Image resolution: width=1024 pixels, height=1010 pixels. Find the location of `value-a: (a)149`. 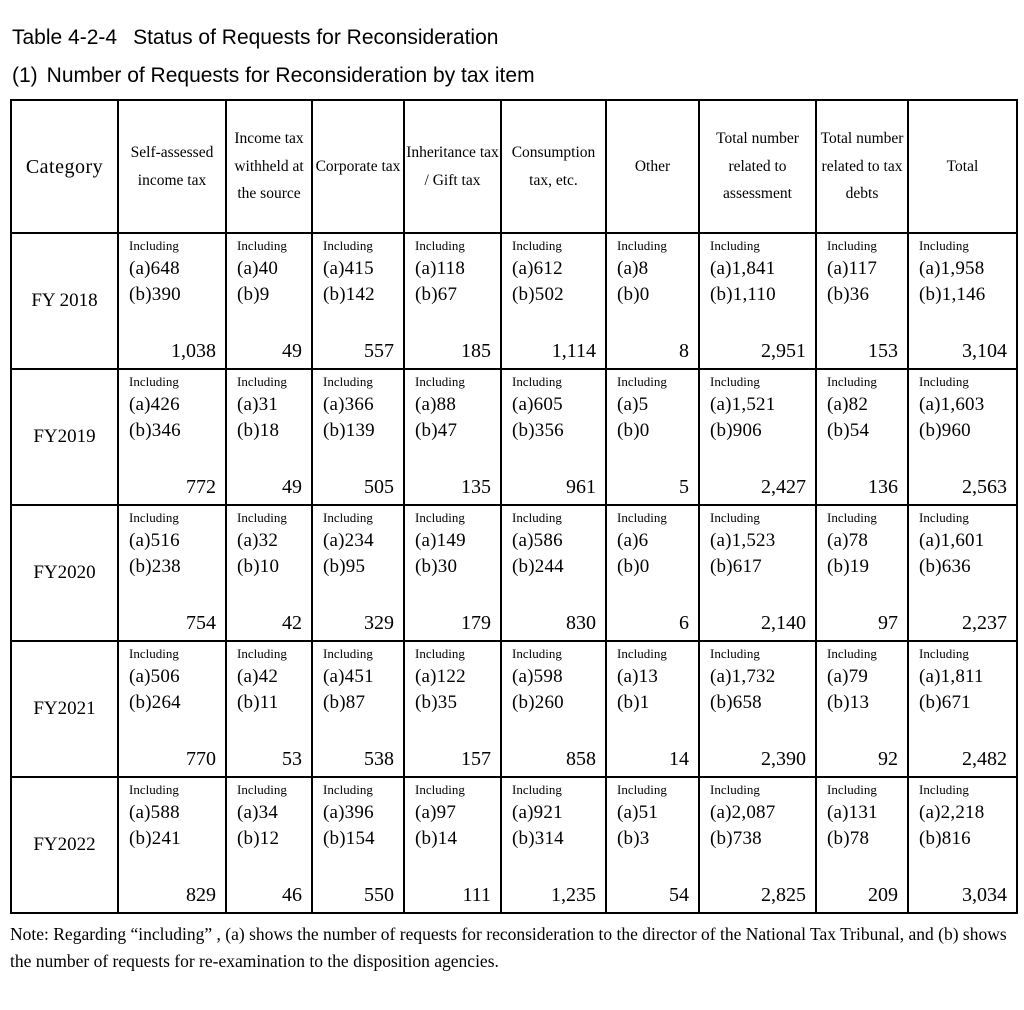

value-a: (a)149 is located at coordinates (440, 540).